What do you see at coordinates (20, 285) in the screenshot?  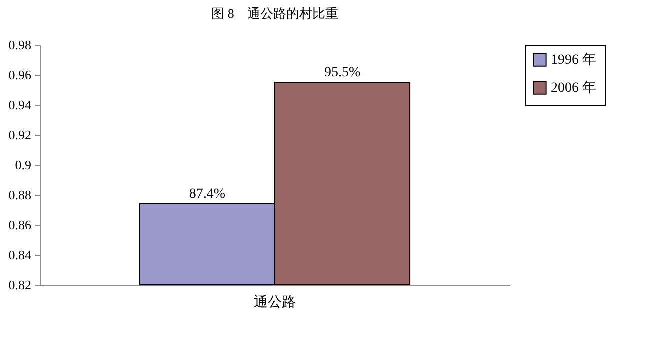 I see `y-tick-label: 0.82` at bounding box center [20, 285].